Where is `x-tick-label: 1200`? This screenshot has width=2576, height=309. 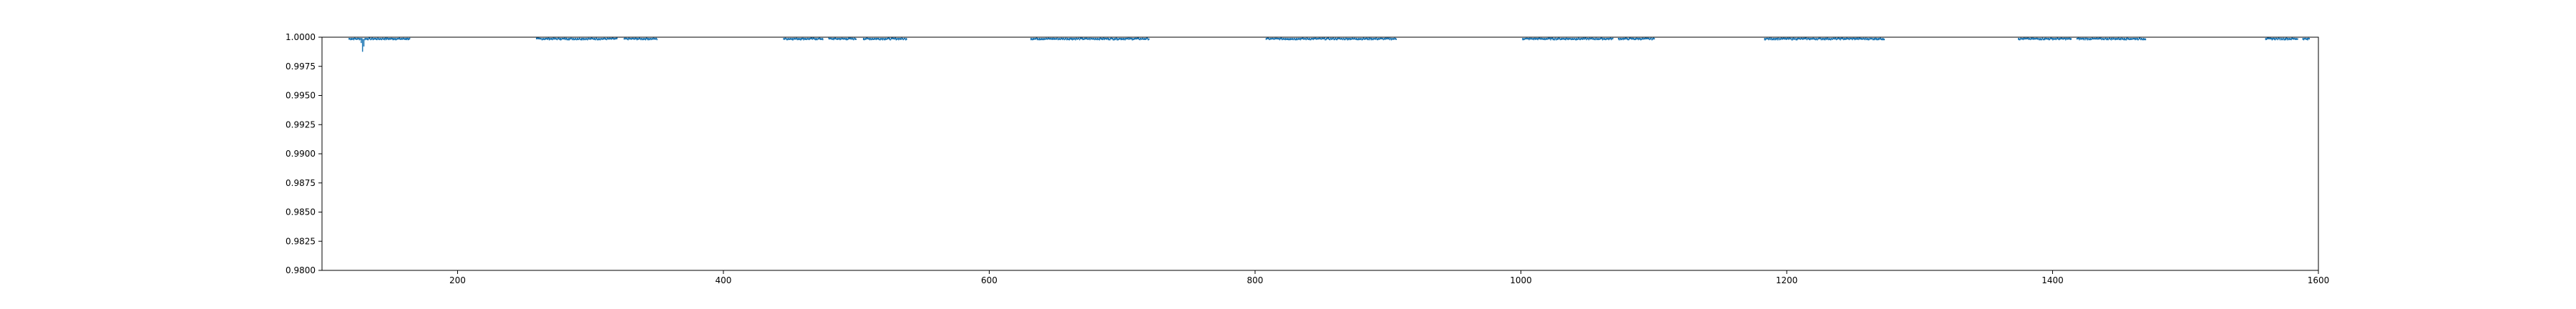 x-tick-label: 1200 is located at coordinates (1787, 280).